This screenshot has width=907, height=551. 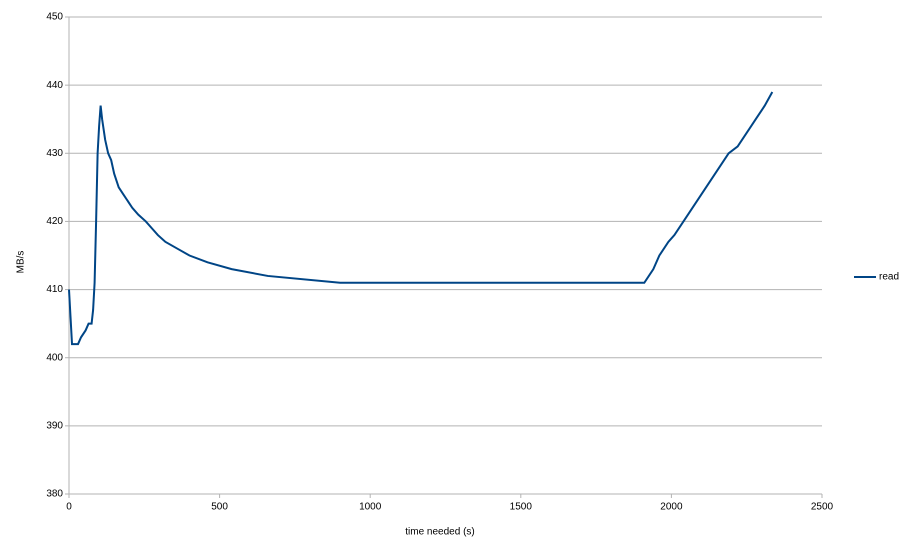 What do you see at coordinates (54, 153) in the screenshot?
I see `y-tick-label: 430` at bounding box center [54, 153].